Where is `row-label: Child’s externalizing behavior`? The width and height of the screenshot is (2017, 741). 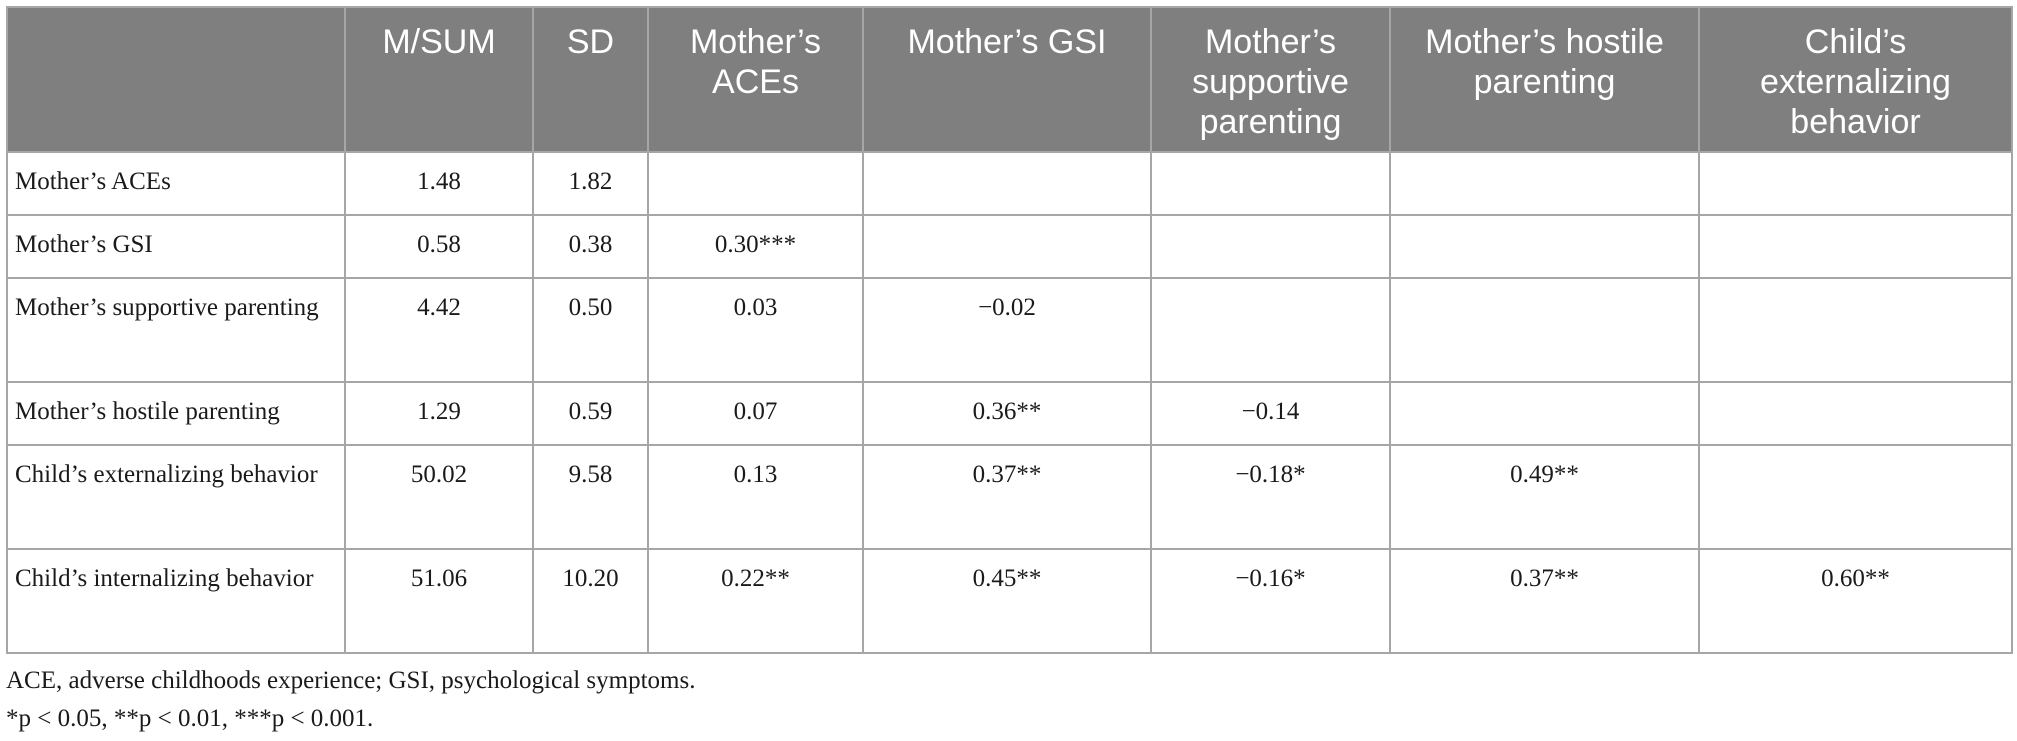
row-label: Child’s externalizing behavior is located at coordinates (176, 497).